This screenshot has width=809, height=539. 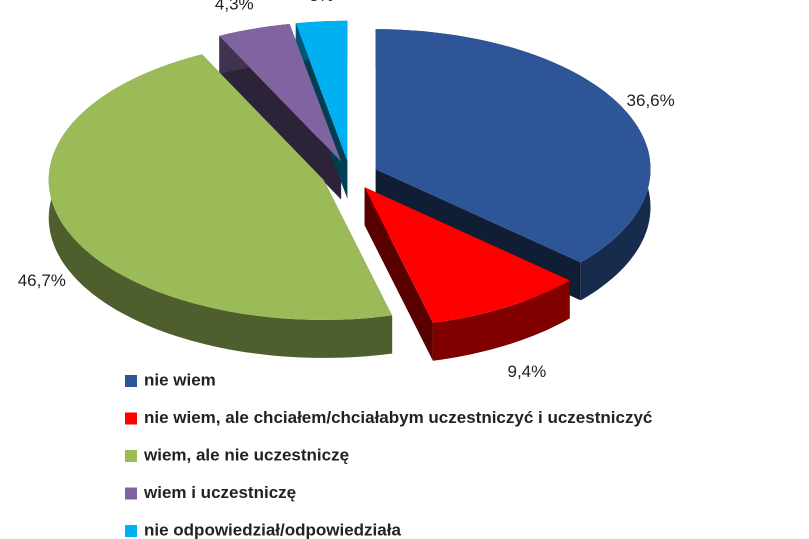 I want to click on legend-label: wiem, ale nie uczestniczę, so click(x=246, y=454).